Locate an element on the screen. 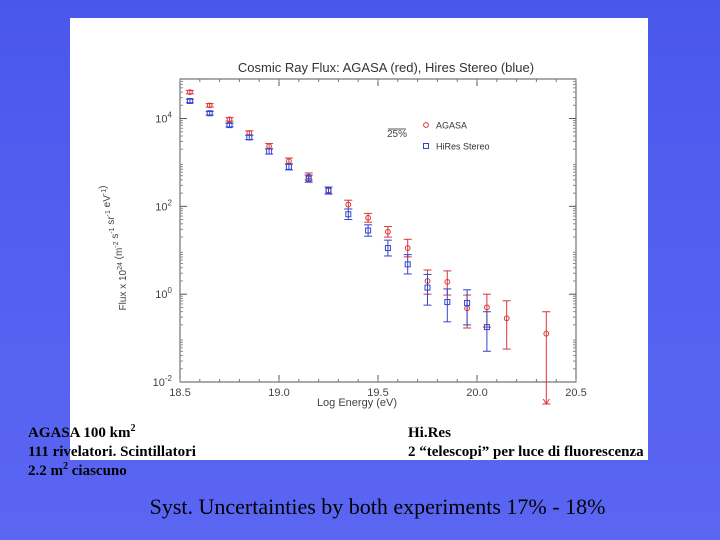 The width and height of the screenshot is (720, 540). caption-hires-line1: Hi.Res is located at coordinates (429, 433).